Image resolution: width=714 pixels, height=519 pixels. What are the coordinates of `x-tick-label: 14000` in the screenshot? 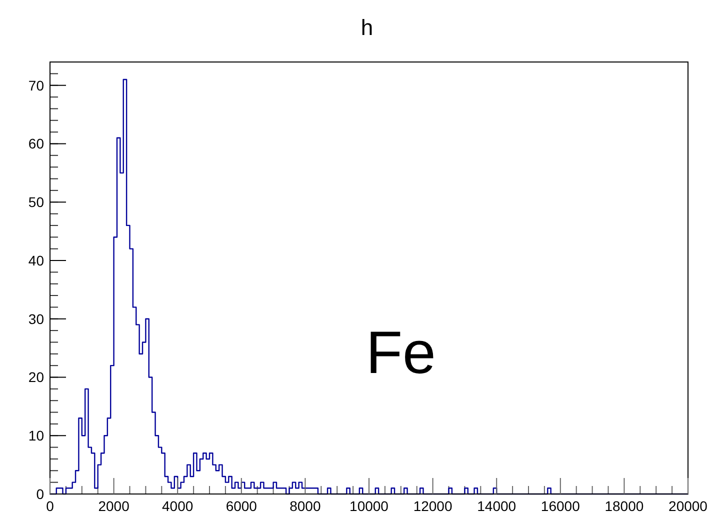 It's located at (496, 506).